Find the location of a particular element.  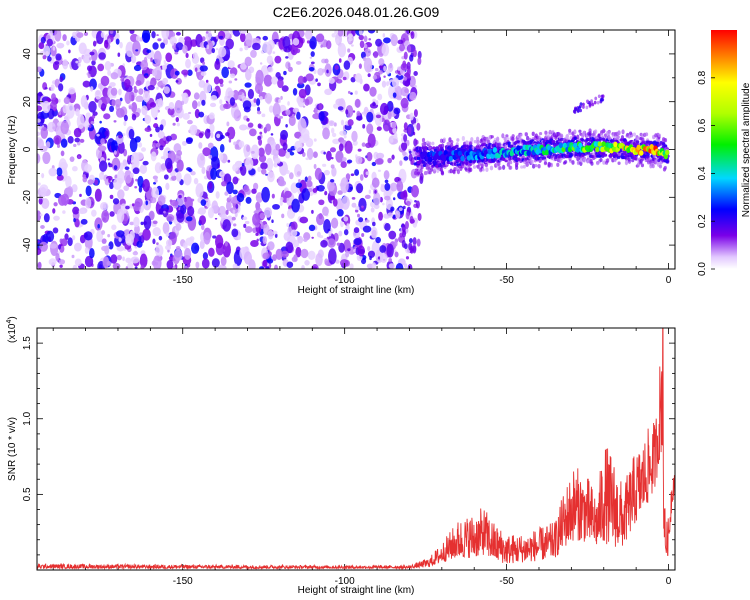

colorbar-tick-label: 0.6 is located at coordinates (702, 125).